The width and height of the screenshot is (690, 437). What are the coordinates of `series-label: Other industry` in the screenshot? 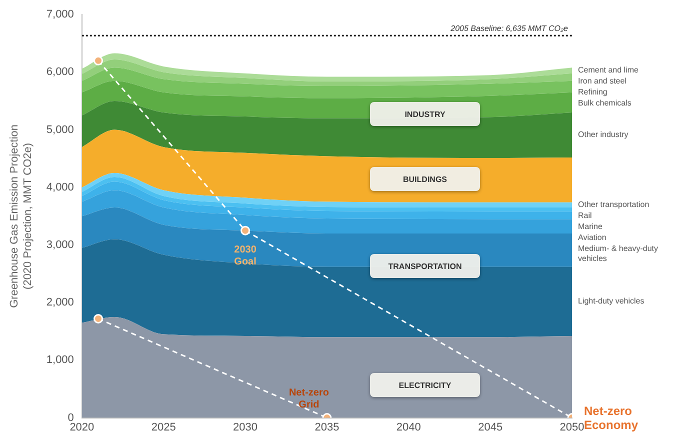 It's located at (603, 135).